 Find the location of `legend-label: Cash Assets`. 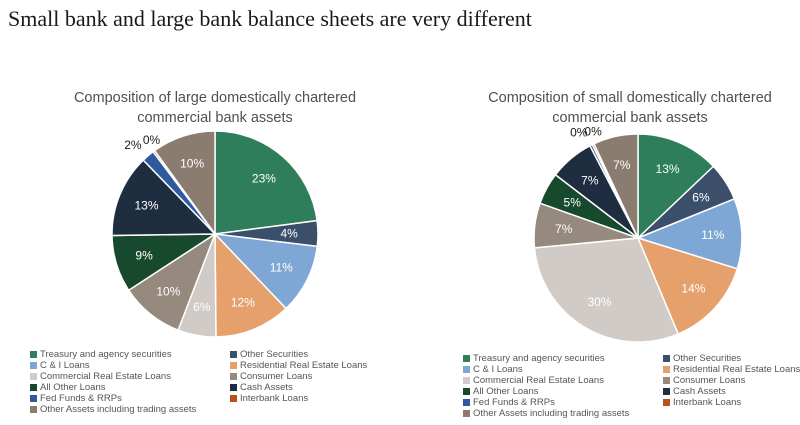

legend-label: Cash Assets is located at coordinates (699, 391).